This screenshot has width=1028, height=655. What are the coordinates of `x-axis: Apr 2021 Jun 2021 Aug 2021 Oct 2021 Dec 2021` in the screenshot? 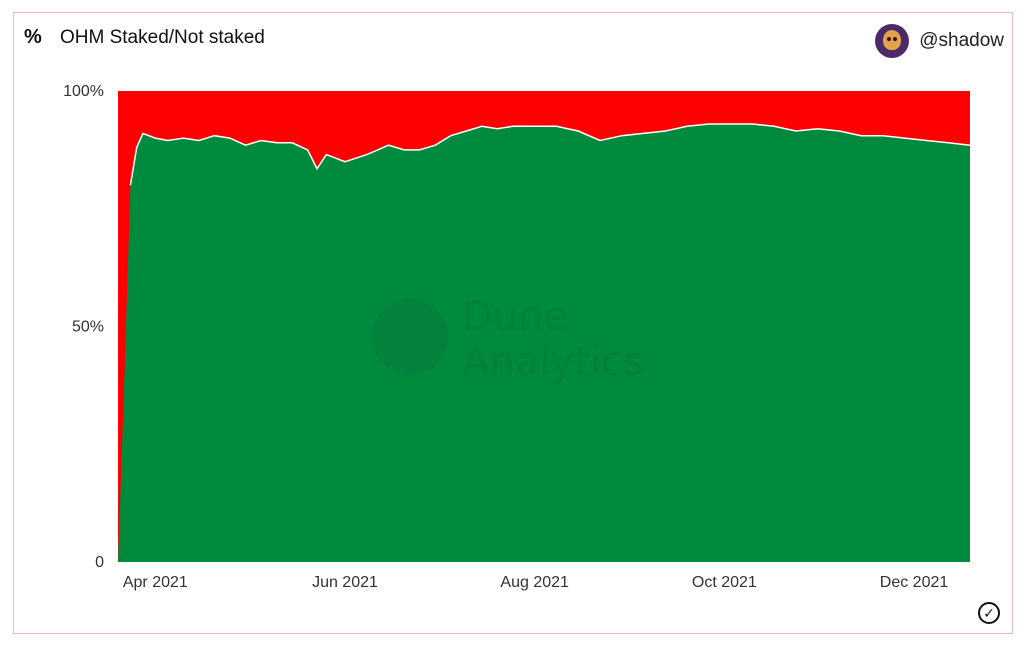 It's located at (536, 582).